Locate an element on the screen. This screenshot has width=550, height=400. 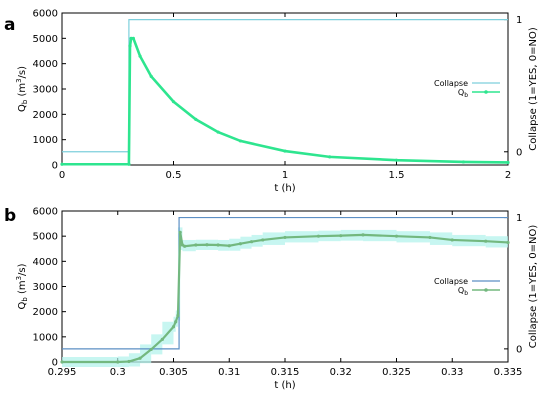
panel-a-legend-qb-main: Q is located at coordinates (461, 92).